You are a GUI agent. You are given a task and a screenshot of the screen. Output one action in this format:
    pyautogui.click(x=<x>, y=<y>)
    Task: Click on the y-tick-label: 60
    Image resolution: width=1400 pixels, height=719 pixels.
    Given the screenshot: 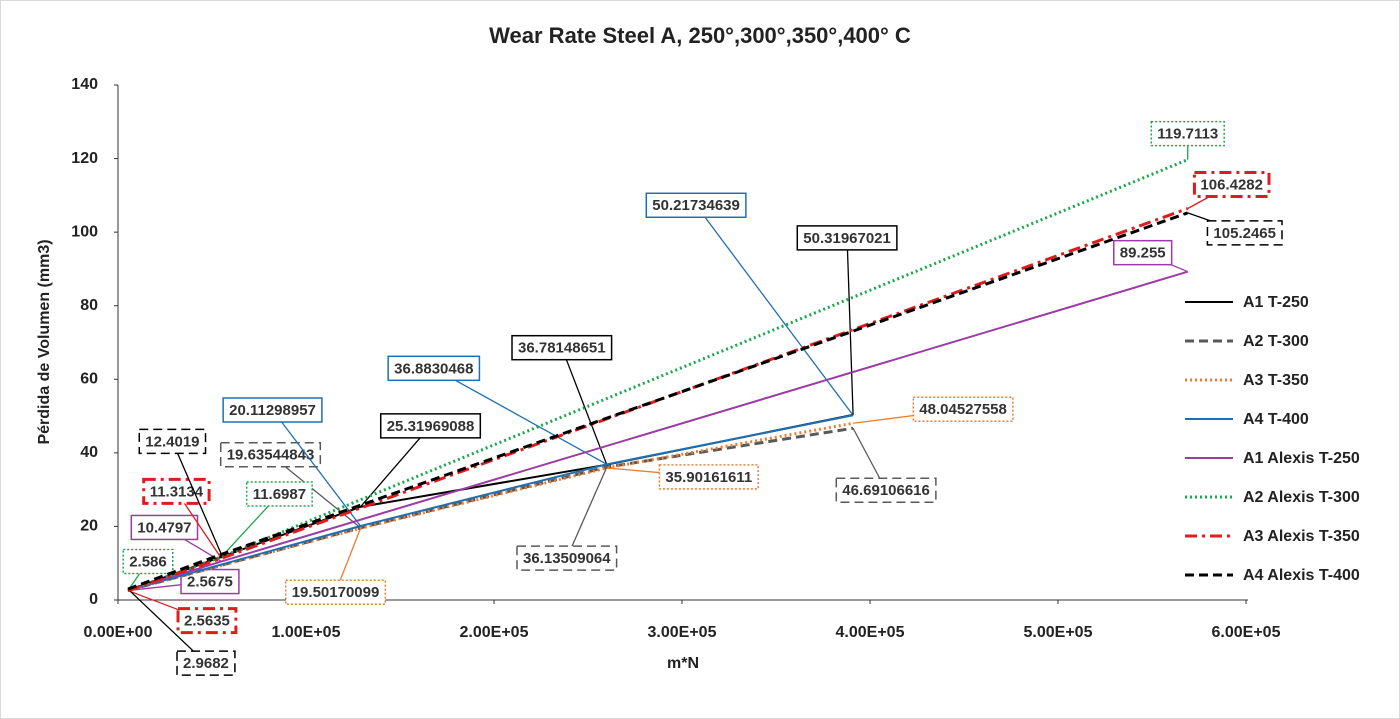 What is the action you would take?
    pyautogui.click(x=89, y=379)
    